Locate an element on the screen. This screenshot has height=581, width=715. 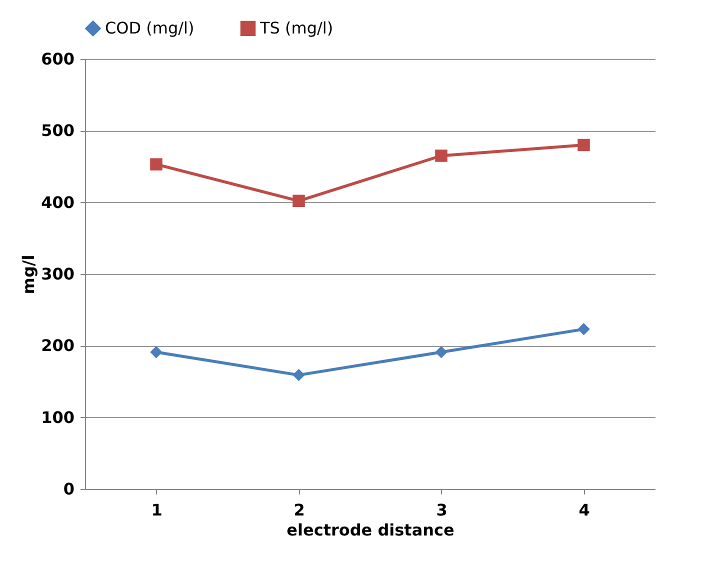
y-axis-title: mg/l is located at coordinates (28, 274).